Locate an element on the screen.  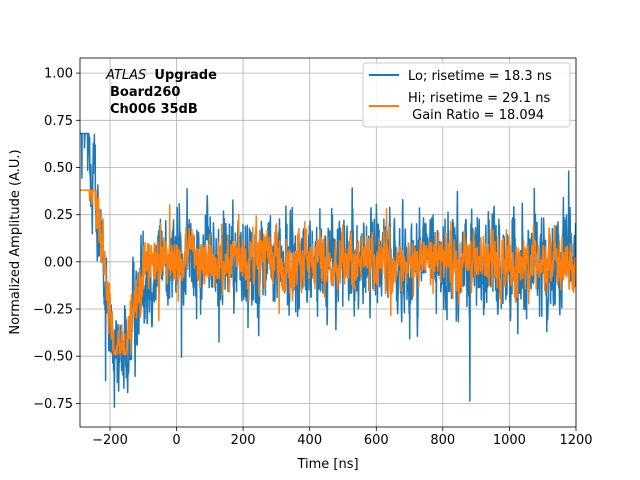
legend-box is located at coordinates (466, 95).